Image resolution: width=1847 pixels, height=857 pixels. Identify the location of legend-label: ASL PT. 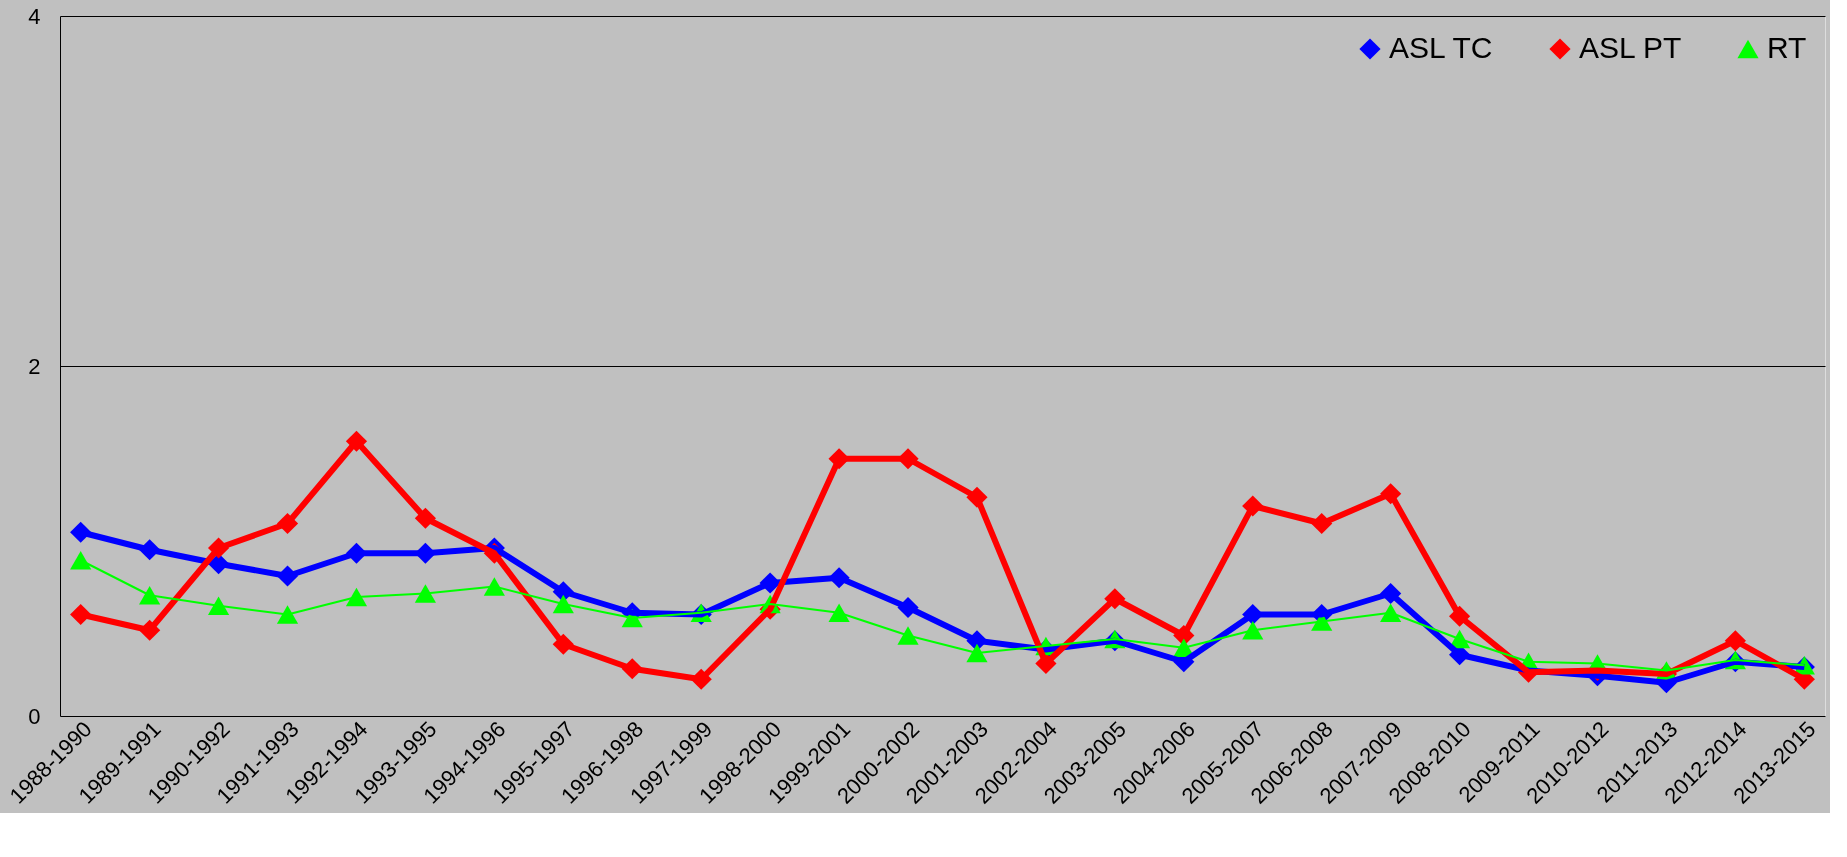
(1630, 47).